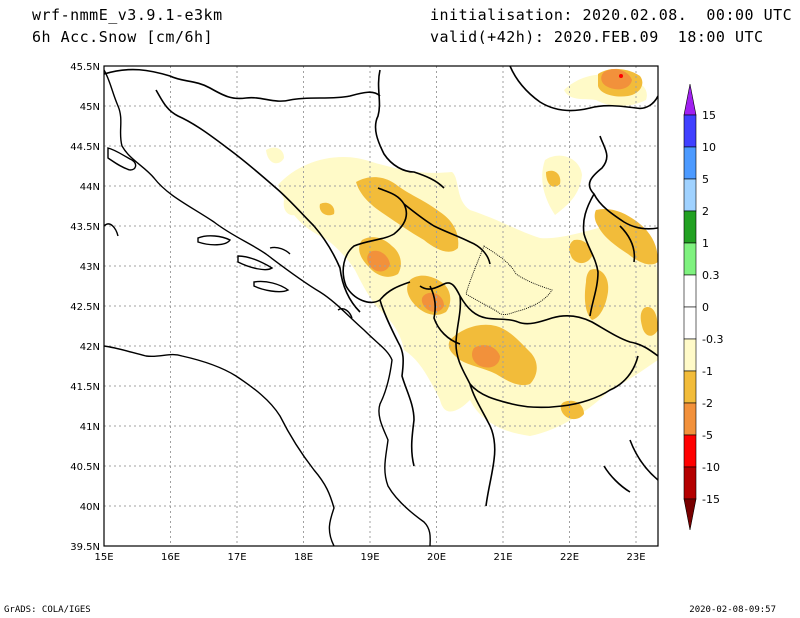 The width and height of the screenshot is (800, 618). I want to click on lon-label: 19E, so click(369, 557).